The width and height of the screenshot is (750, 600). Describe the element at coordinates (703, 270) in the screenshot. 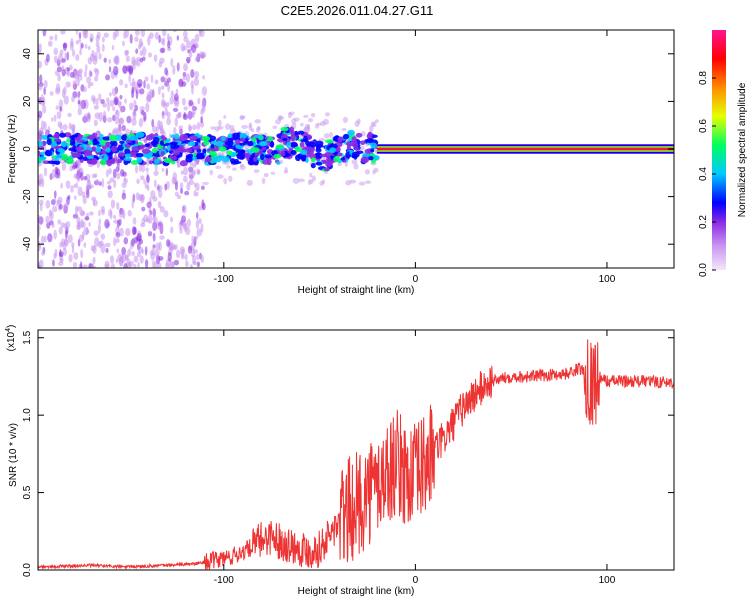

I see `colorbar-tick-label: 0.0` at that location.